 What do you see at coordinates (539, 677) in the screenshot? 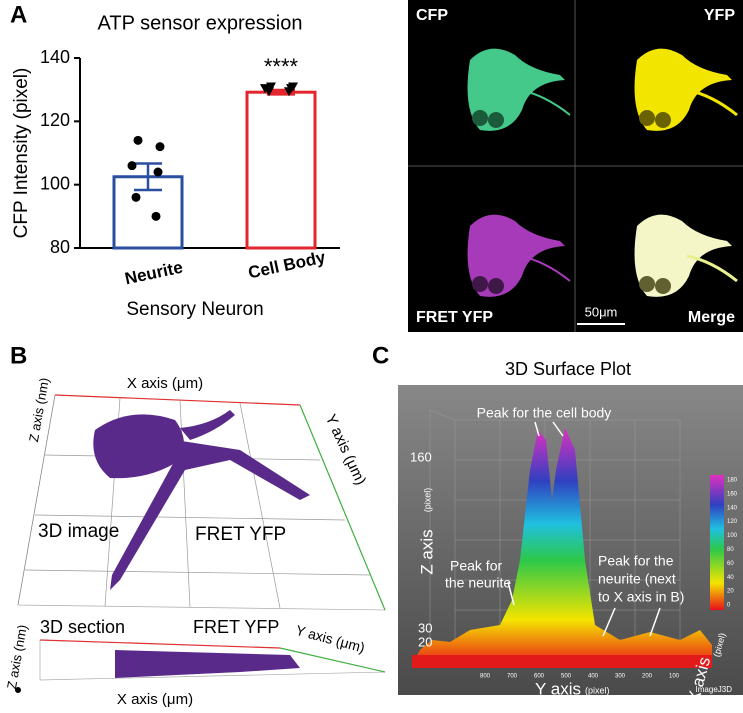
I see `y-tick-label: 600` at bounding box center [539, 677].